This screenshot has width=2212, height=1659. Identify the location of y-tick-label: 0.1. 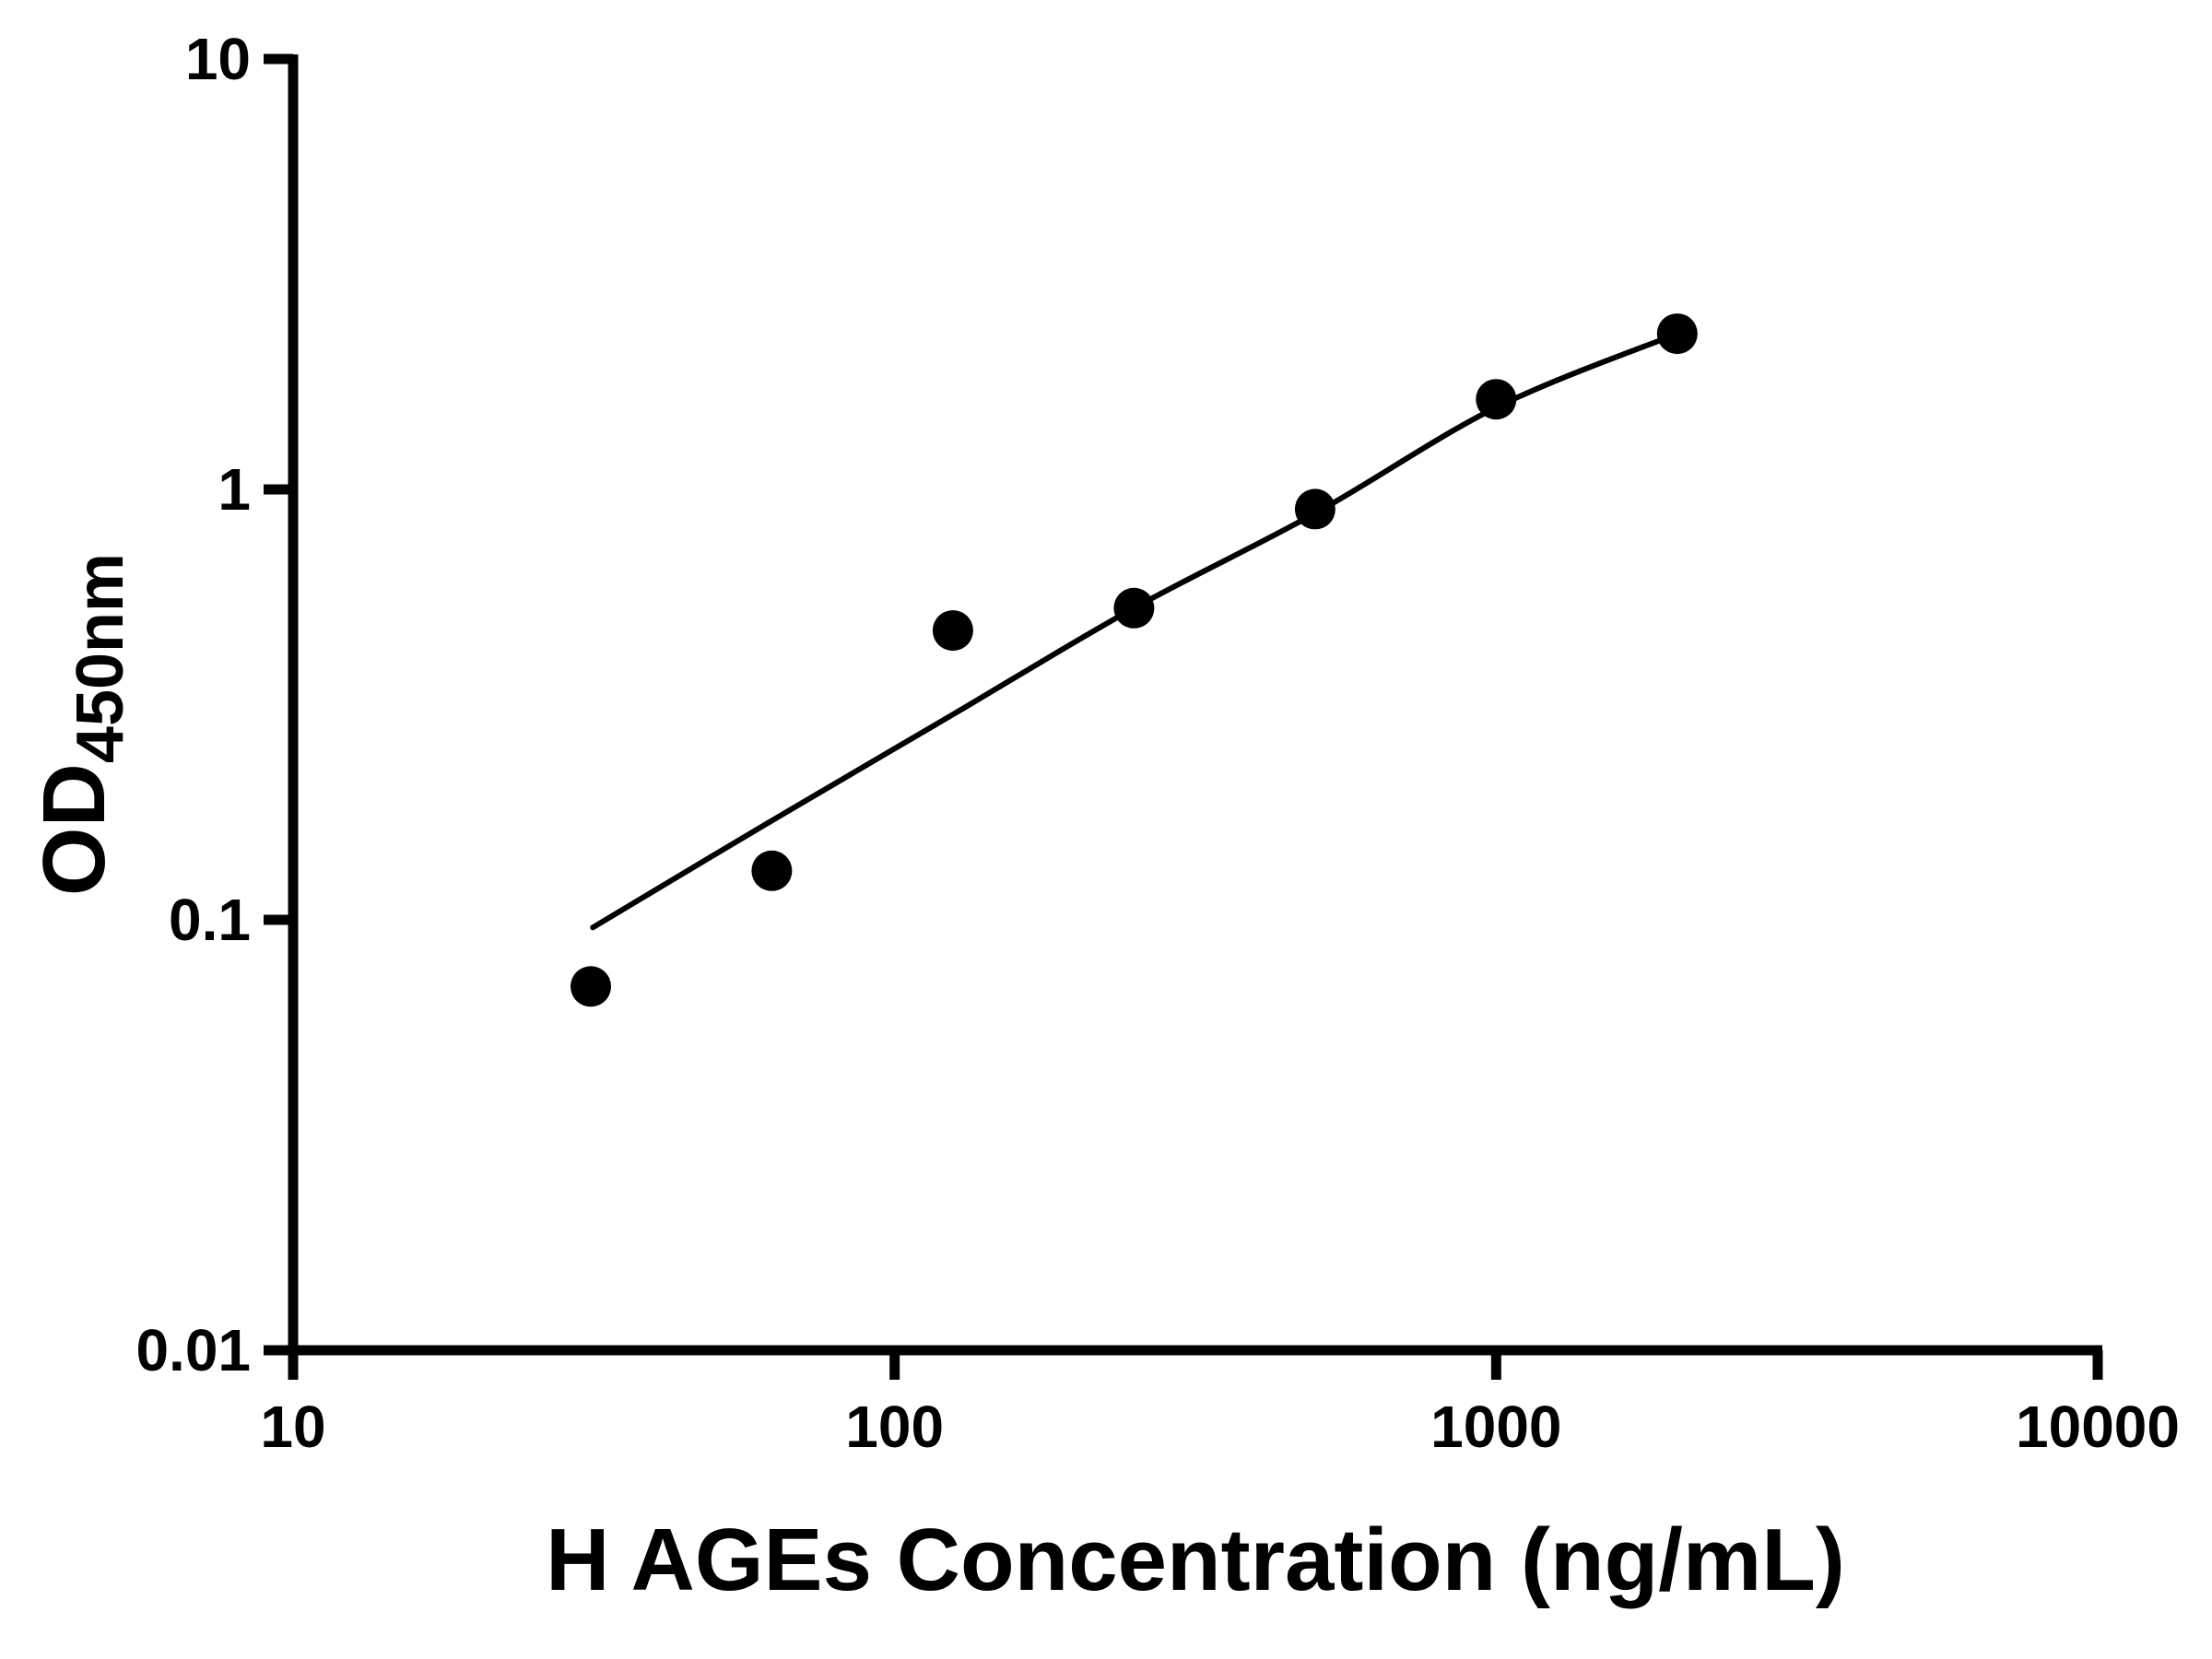
(210, 920).